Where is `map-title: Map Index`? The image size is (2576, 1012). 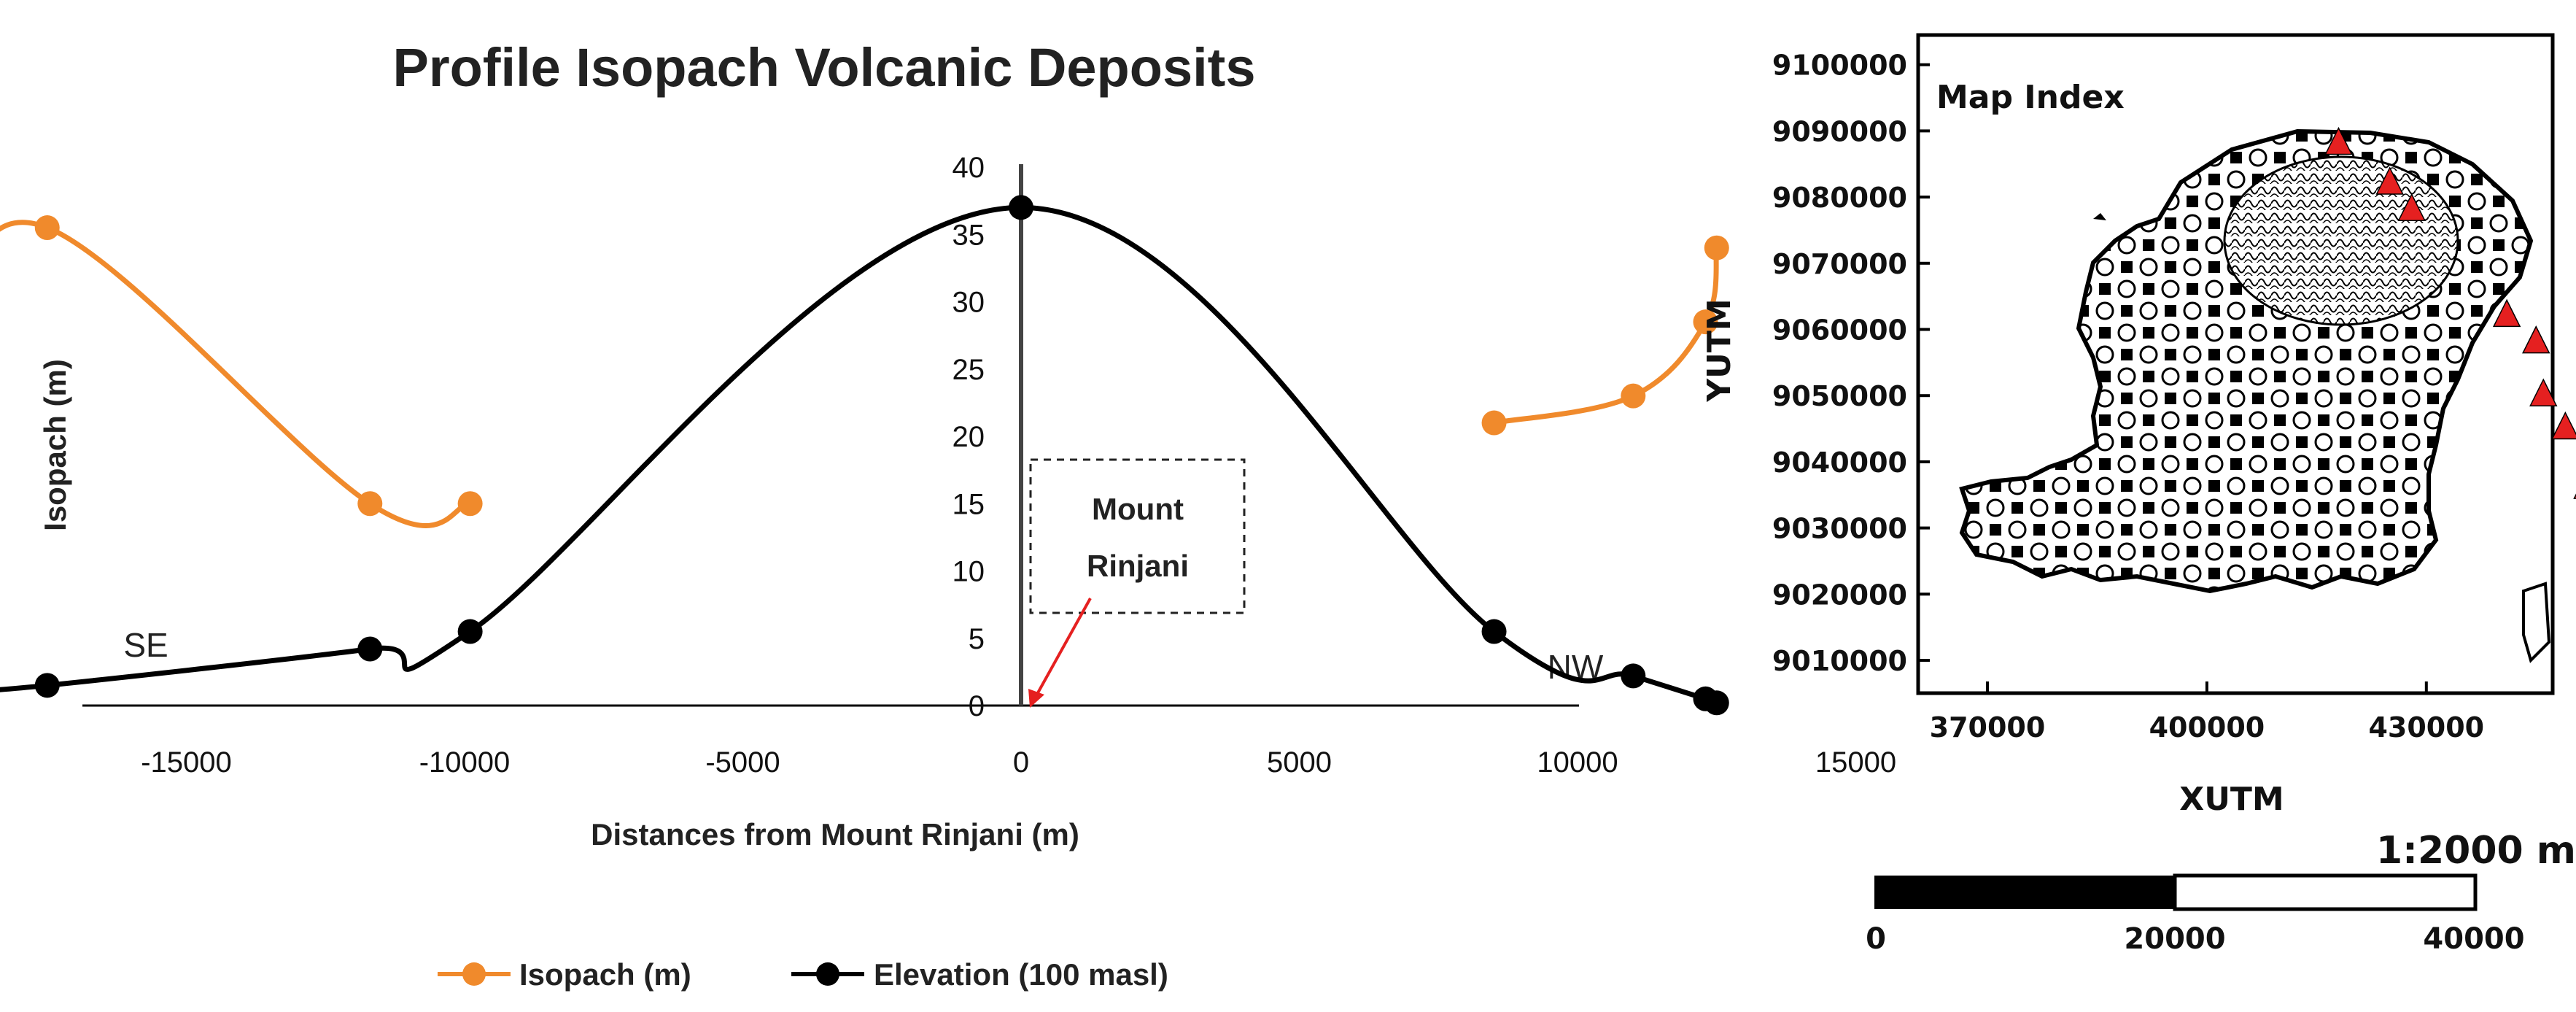 map-title: Map Index is located at coordinates (2030, 97).